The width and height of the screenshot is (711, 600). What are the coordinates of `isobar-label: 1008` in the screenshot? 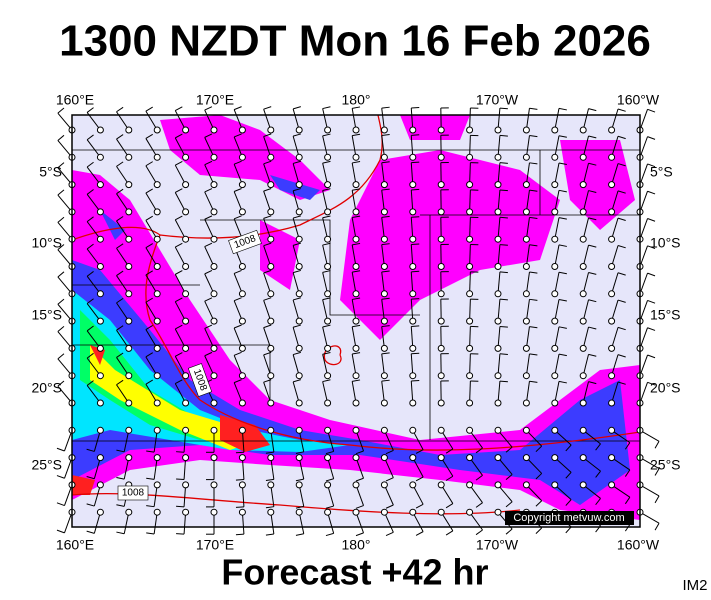 It's located at (245, 242).